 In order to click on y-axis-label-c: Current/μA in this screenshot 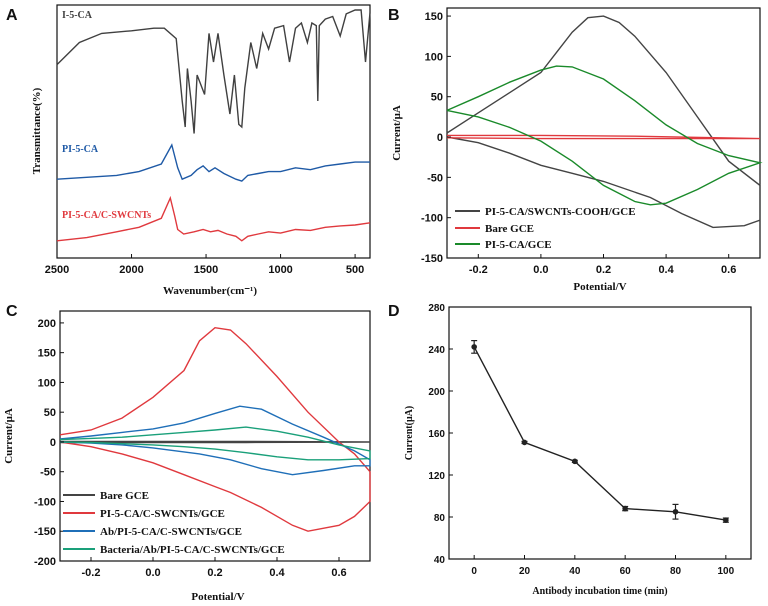, I will do `click(9, 436)`.